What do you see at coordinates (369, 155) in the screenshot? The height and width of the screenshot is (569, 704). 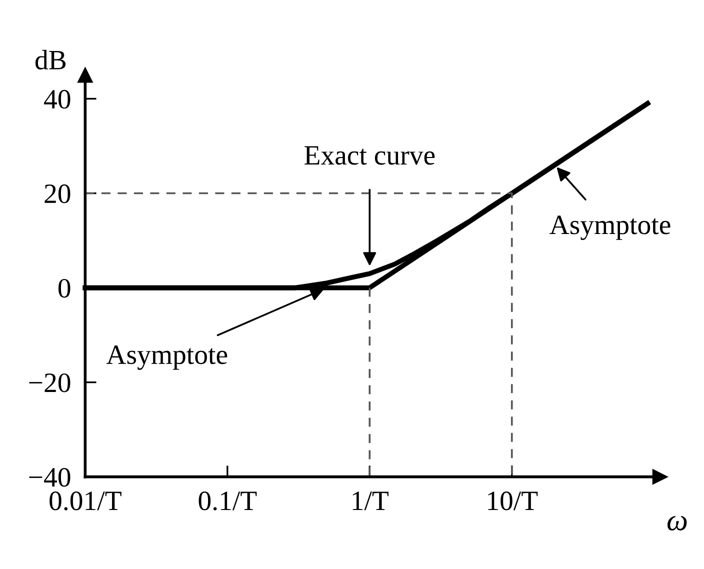 I see `annotation: Exact curve` at bounding box center [369, 155].